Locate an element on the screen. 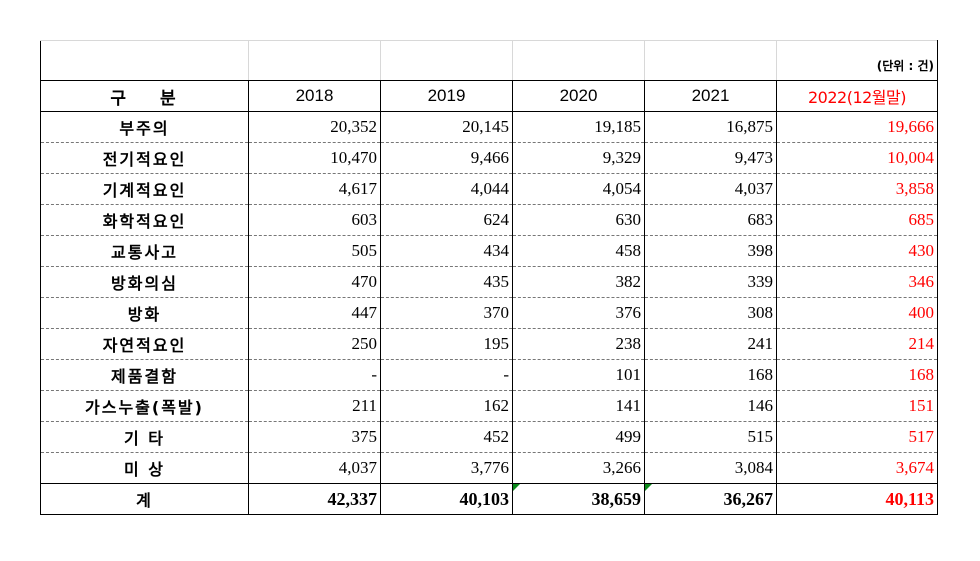  value-cell: 162 is located at coordinates (446, 406).